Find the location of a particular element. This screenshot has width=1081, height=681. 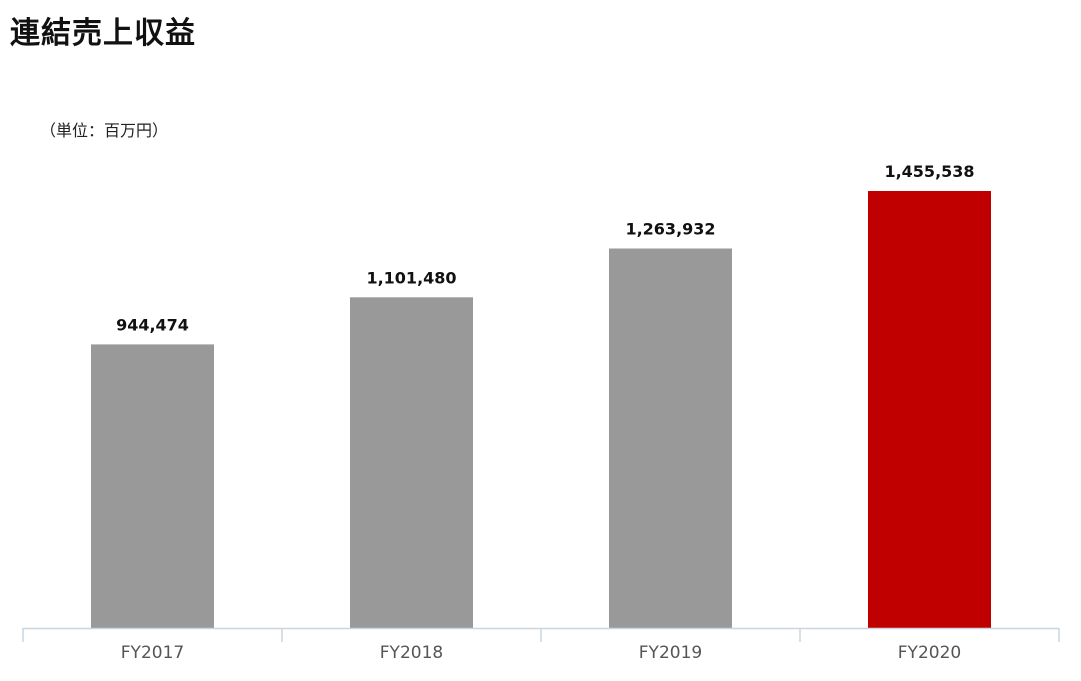

value-label-fy2018: 1,101,480 is located at coordinates (411, 277).